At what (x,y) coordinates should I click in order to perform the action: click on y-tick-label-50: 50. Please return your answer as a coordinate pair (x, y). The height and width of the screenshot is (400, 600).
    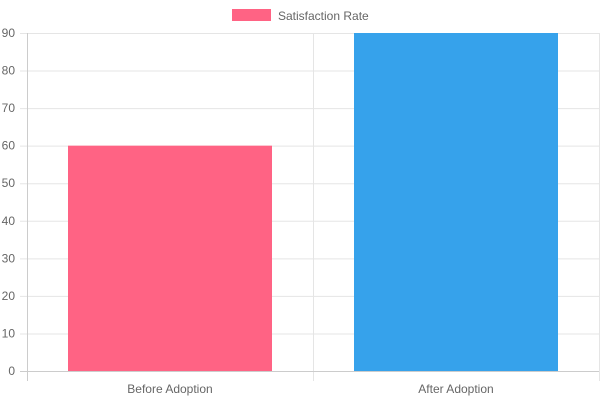
    Looking at the image, I should click on (9, 183).